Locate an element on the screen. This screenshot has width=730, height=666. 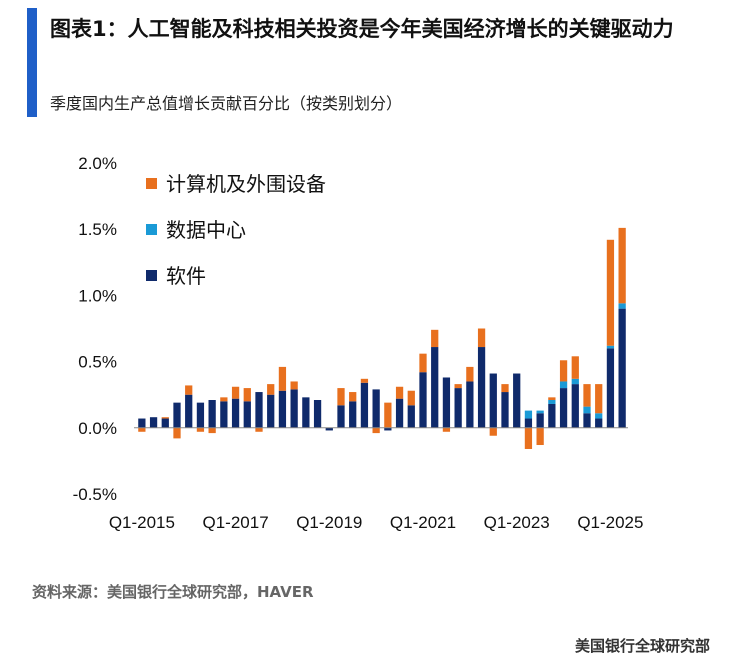
legend-computers-label: 计算机及外围设备 is located at coordinates (246, 184).